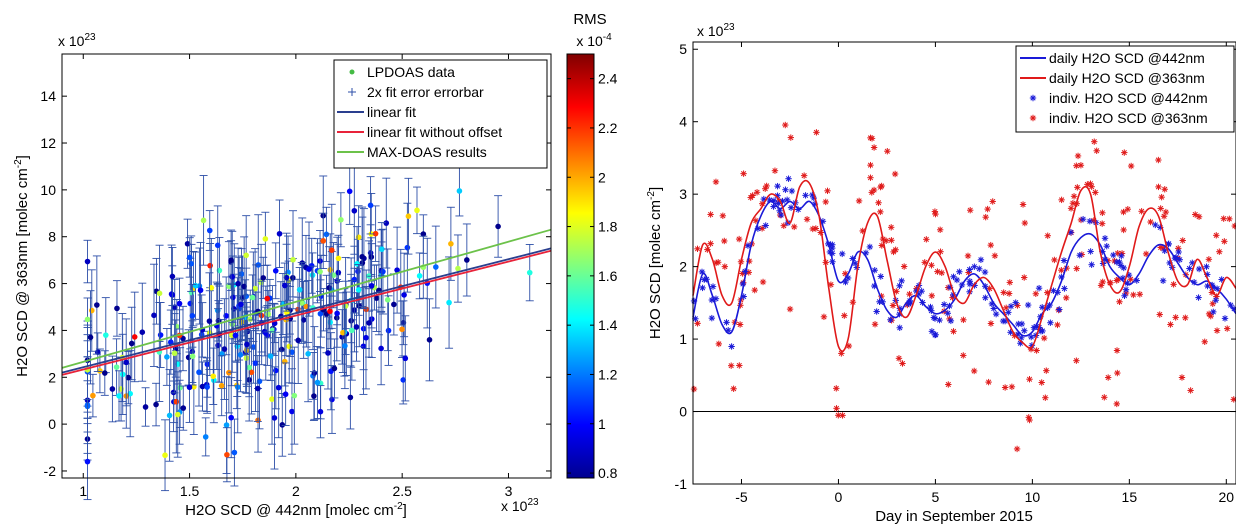 This screenshot has height=525, width=1236. I want to click on fit-lines, so click(306, 302).